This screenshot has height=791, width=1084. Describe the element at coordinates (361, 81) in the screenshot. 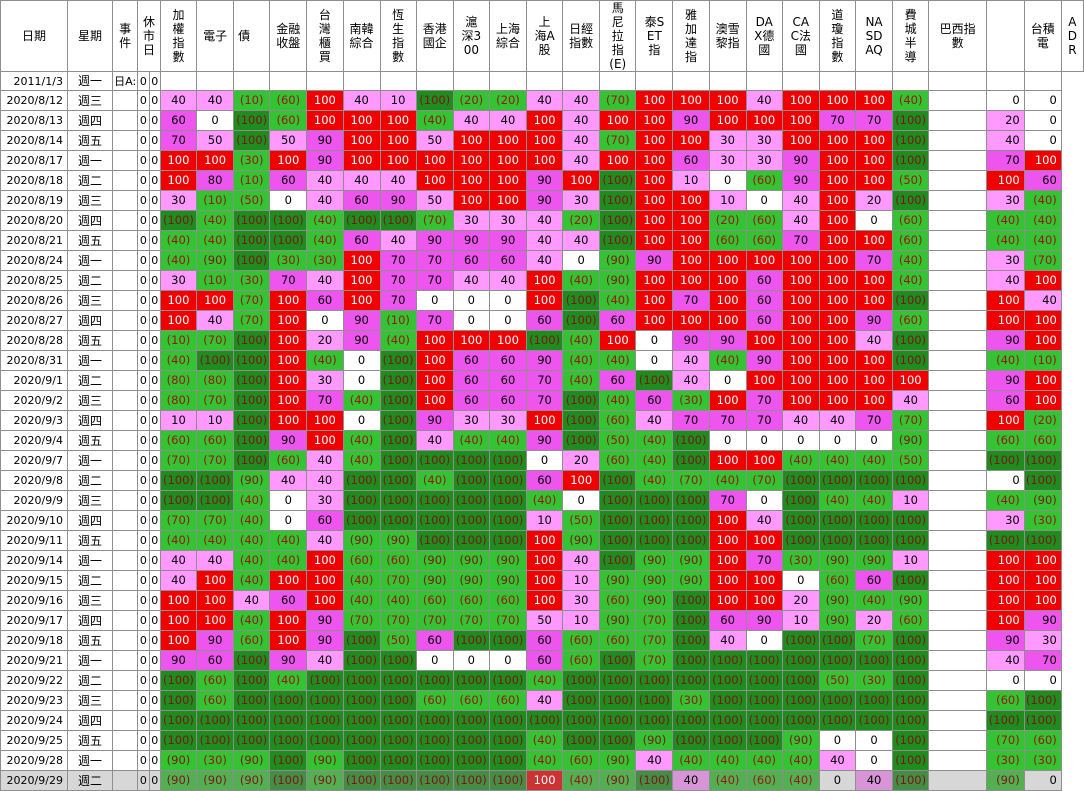

I see `value-cell` at that location.